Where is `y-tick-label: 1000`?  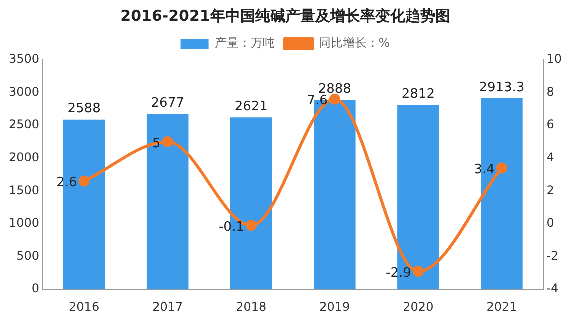 y-tick-label: 1000 is located at coordinates (24, 223).